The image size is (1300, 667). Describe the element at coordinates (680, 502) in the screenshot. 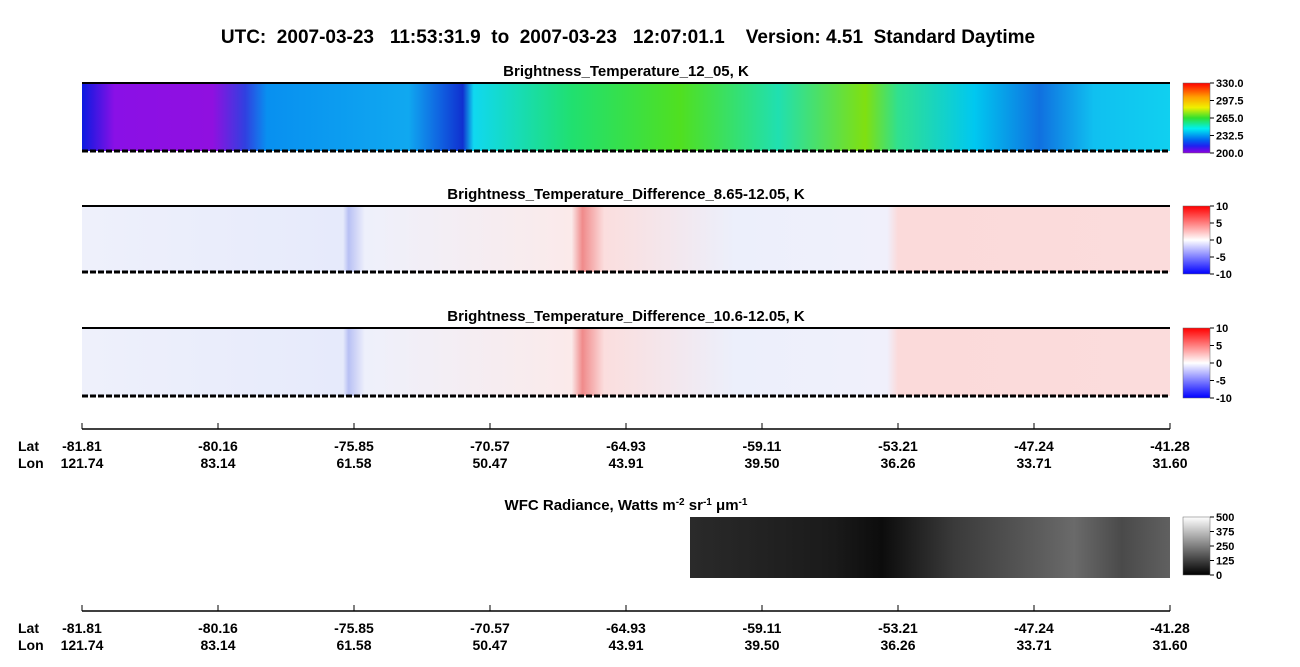

I see `wfc-title-part: -2` at that location.